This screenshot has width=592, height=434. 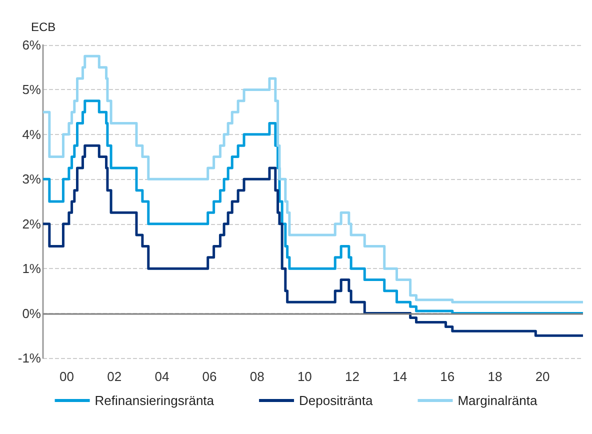 What do you see at coordinates (32, 313) in the screenshot?
I see `y-tick-label: 0%` at bounding box center [32, 313].